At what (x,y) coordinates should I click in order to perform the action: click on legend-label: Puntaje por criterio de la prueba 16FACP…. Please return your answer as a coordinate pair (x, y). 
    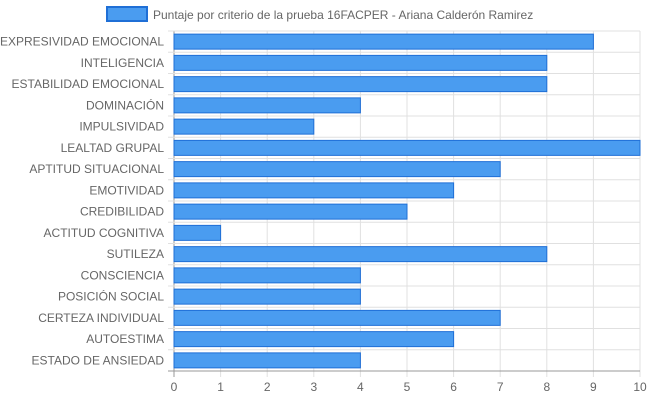
    Looking at the image, I should click on (343, 15).